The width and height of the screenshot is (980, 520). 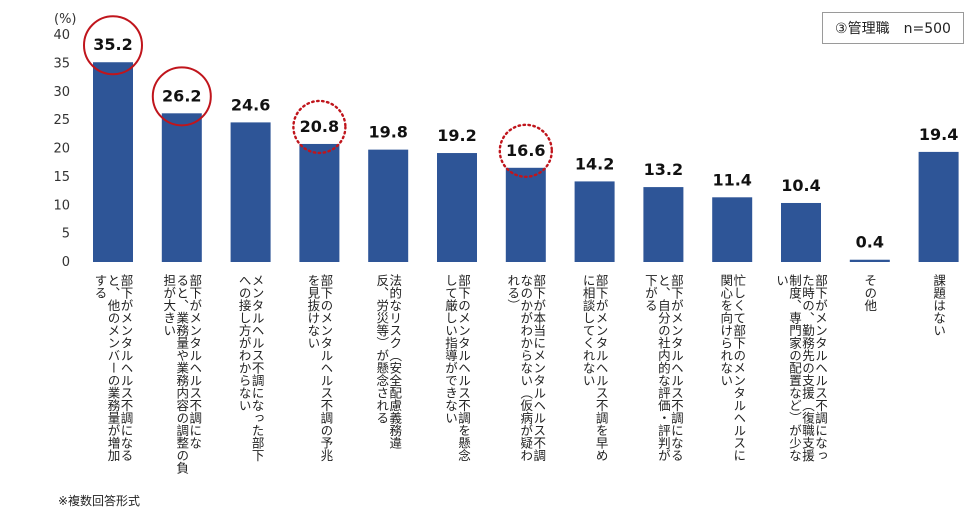 I want to click on y-tick-label: 25, so click(x=61, y=120).